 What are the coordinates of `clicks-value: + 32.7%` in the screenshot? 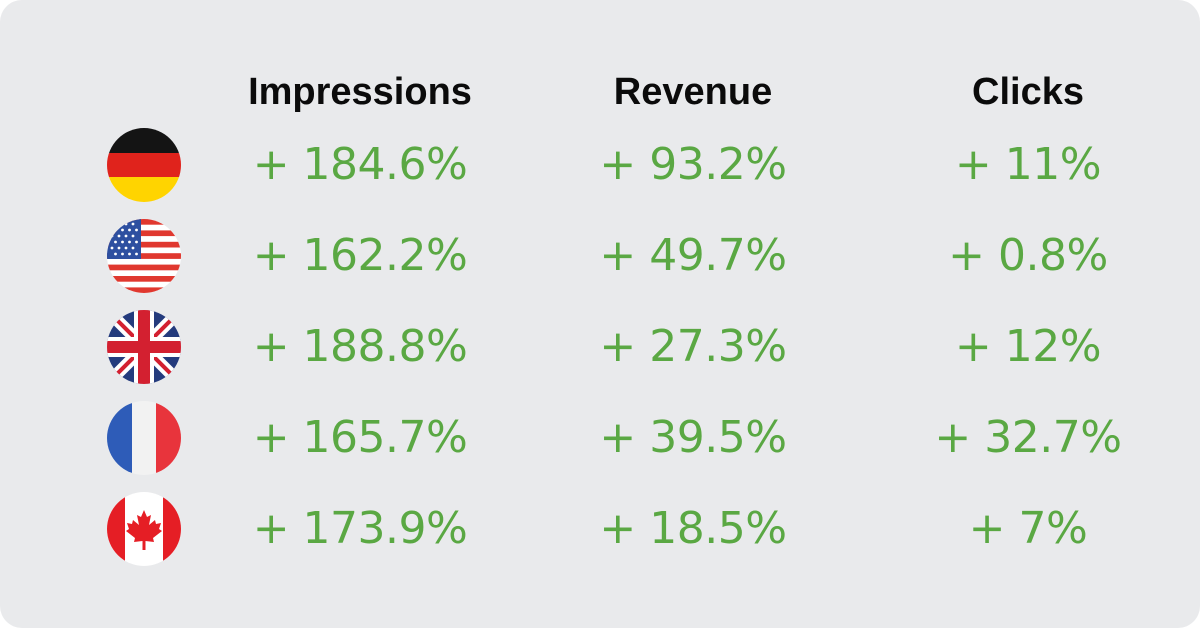 It's located at (1028, 437).